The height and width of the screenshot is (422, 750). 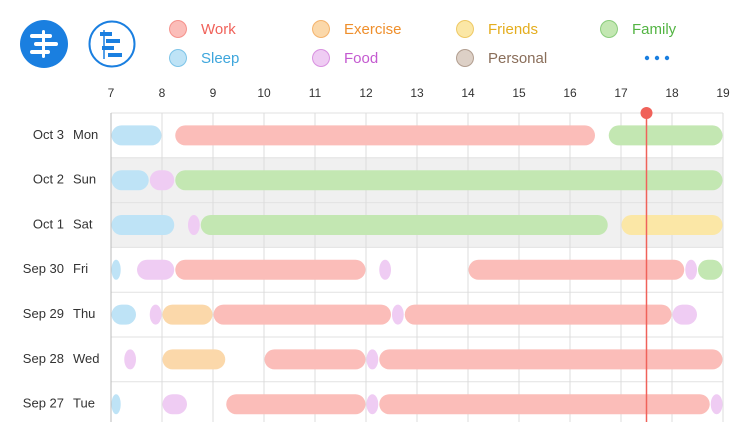 What do you see at coordinates (43, 358) in the screenshot?
I see `date-label: Sep 28` at bounding box center [43, 358].